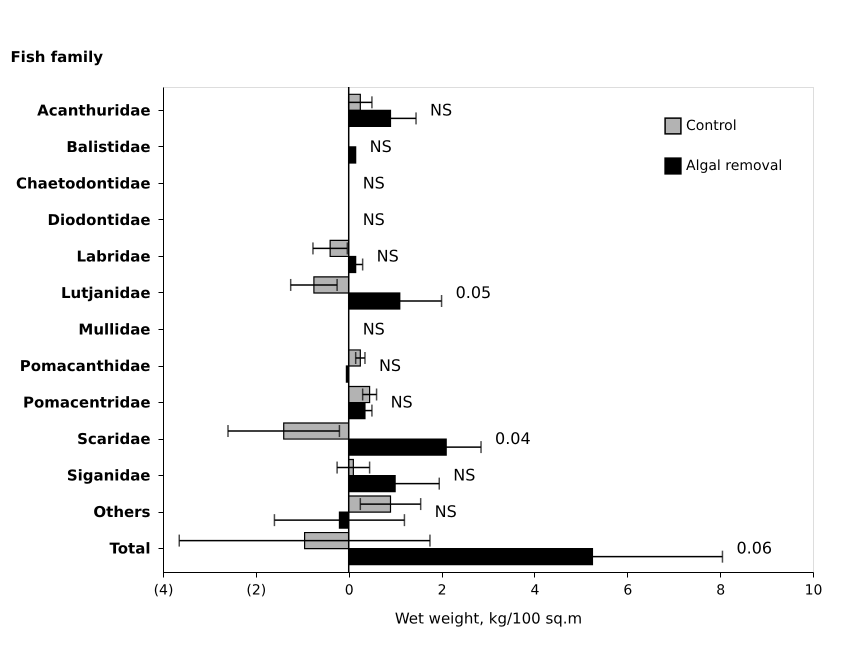 This screenshot has width=866, height=648. Describe the element at coordinates (83, 183) in the screenshot. I see `y-tick-label: Chaetodontidae` at that location.